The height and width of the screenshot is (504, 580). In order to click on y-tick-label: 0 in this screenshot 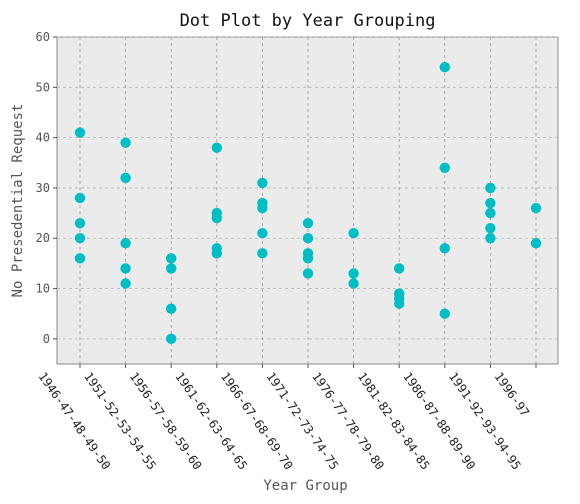, I will do `click(46, 339)`.